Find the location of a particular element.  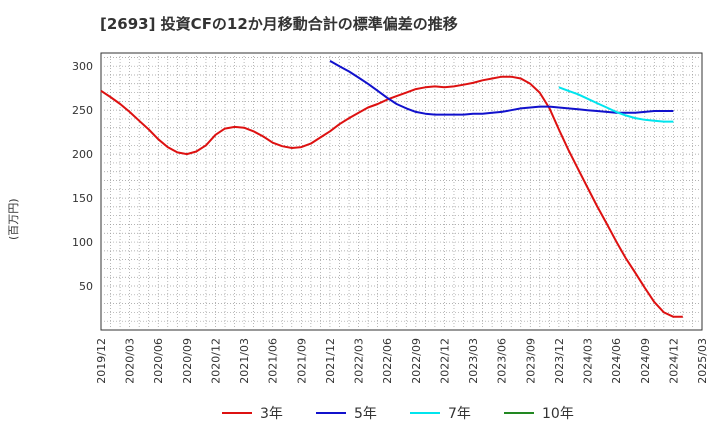

x-tick-label: 2021/09 is located at coordinates (301, 361).